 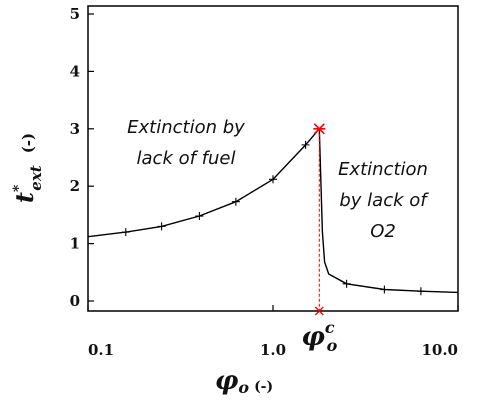 What do you see at coordinates (75, 301) in the screenshot?
I see `y-tick-label: 0` at bounding box center [75, 301].